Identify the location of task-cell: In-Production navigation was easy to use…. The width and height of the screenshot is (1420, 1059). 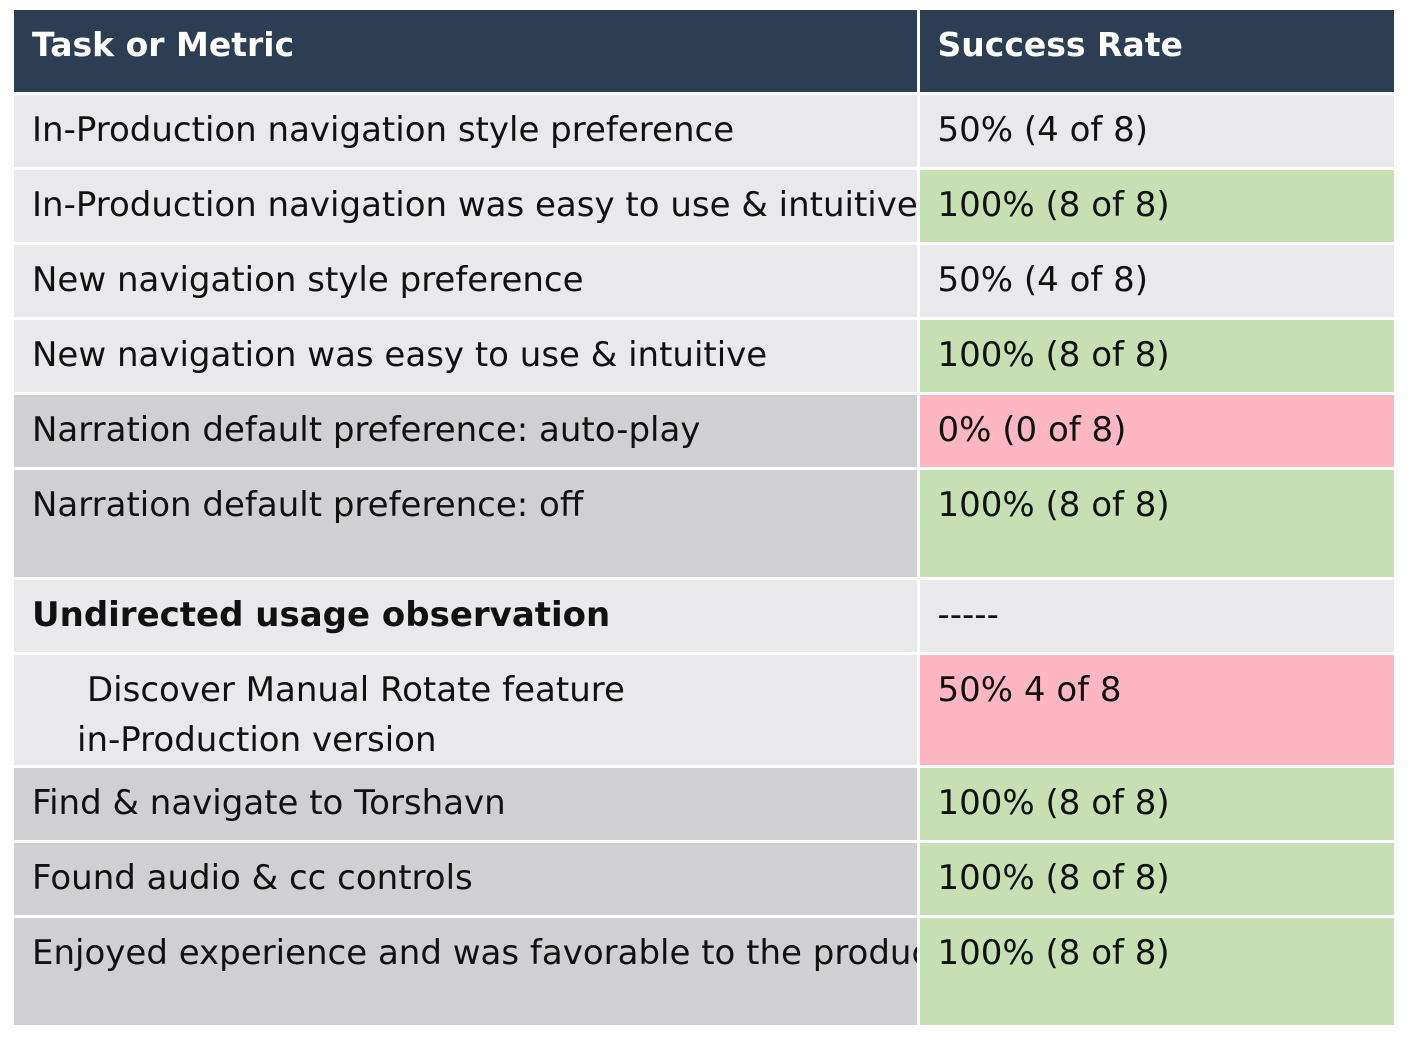
(467, 206).